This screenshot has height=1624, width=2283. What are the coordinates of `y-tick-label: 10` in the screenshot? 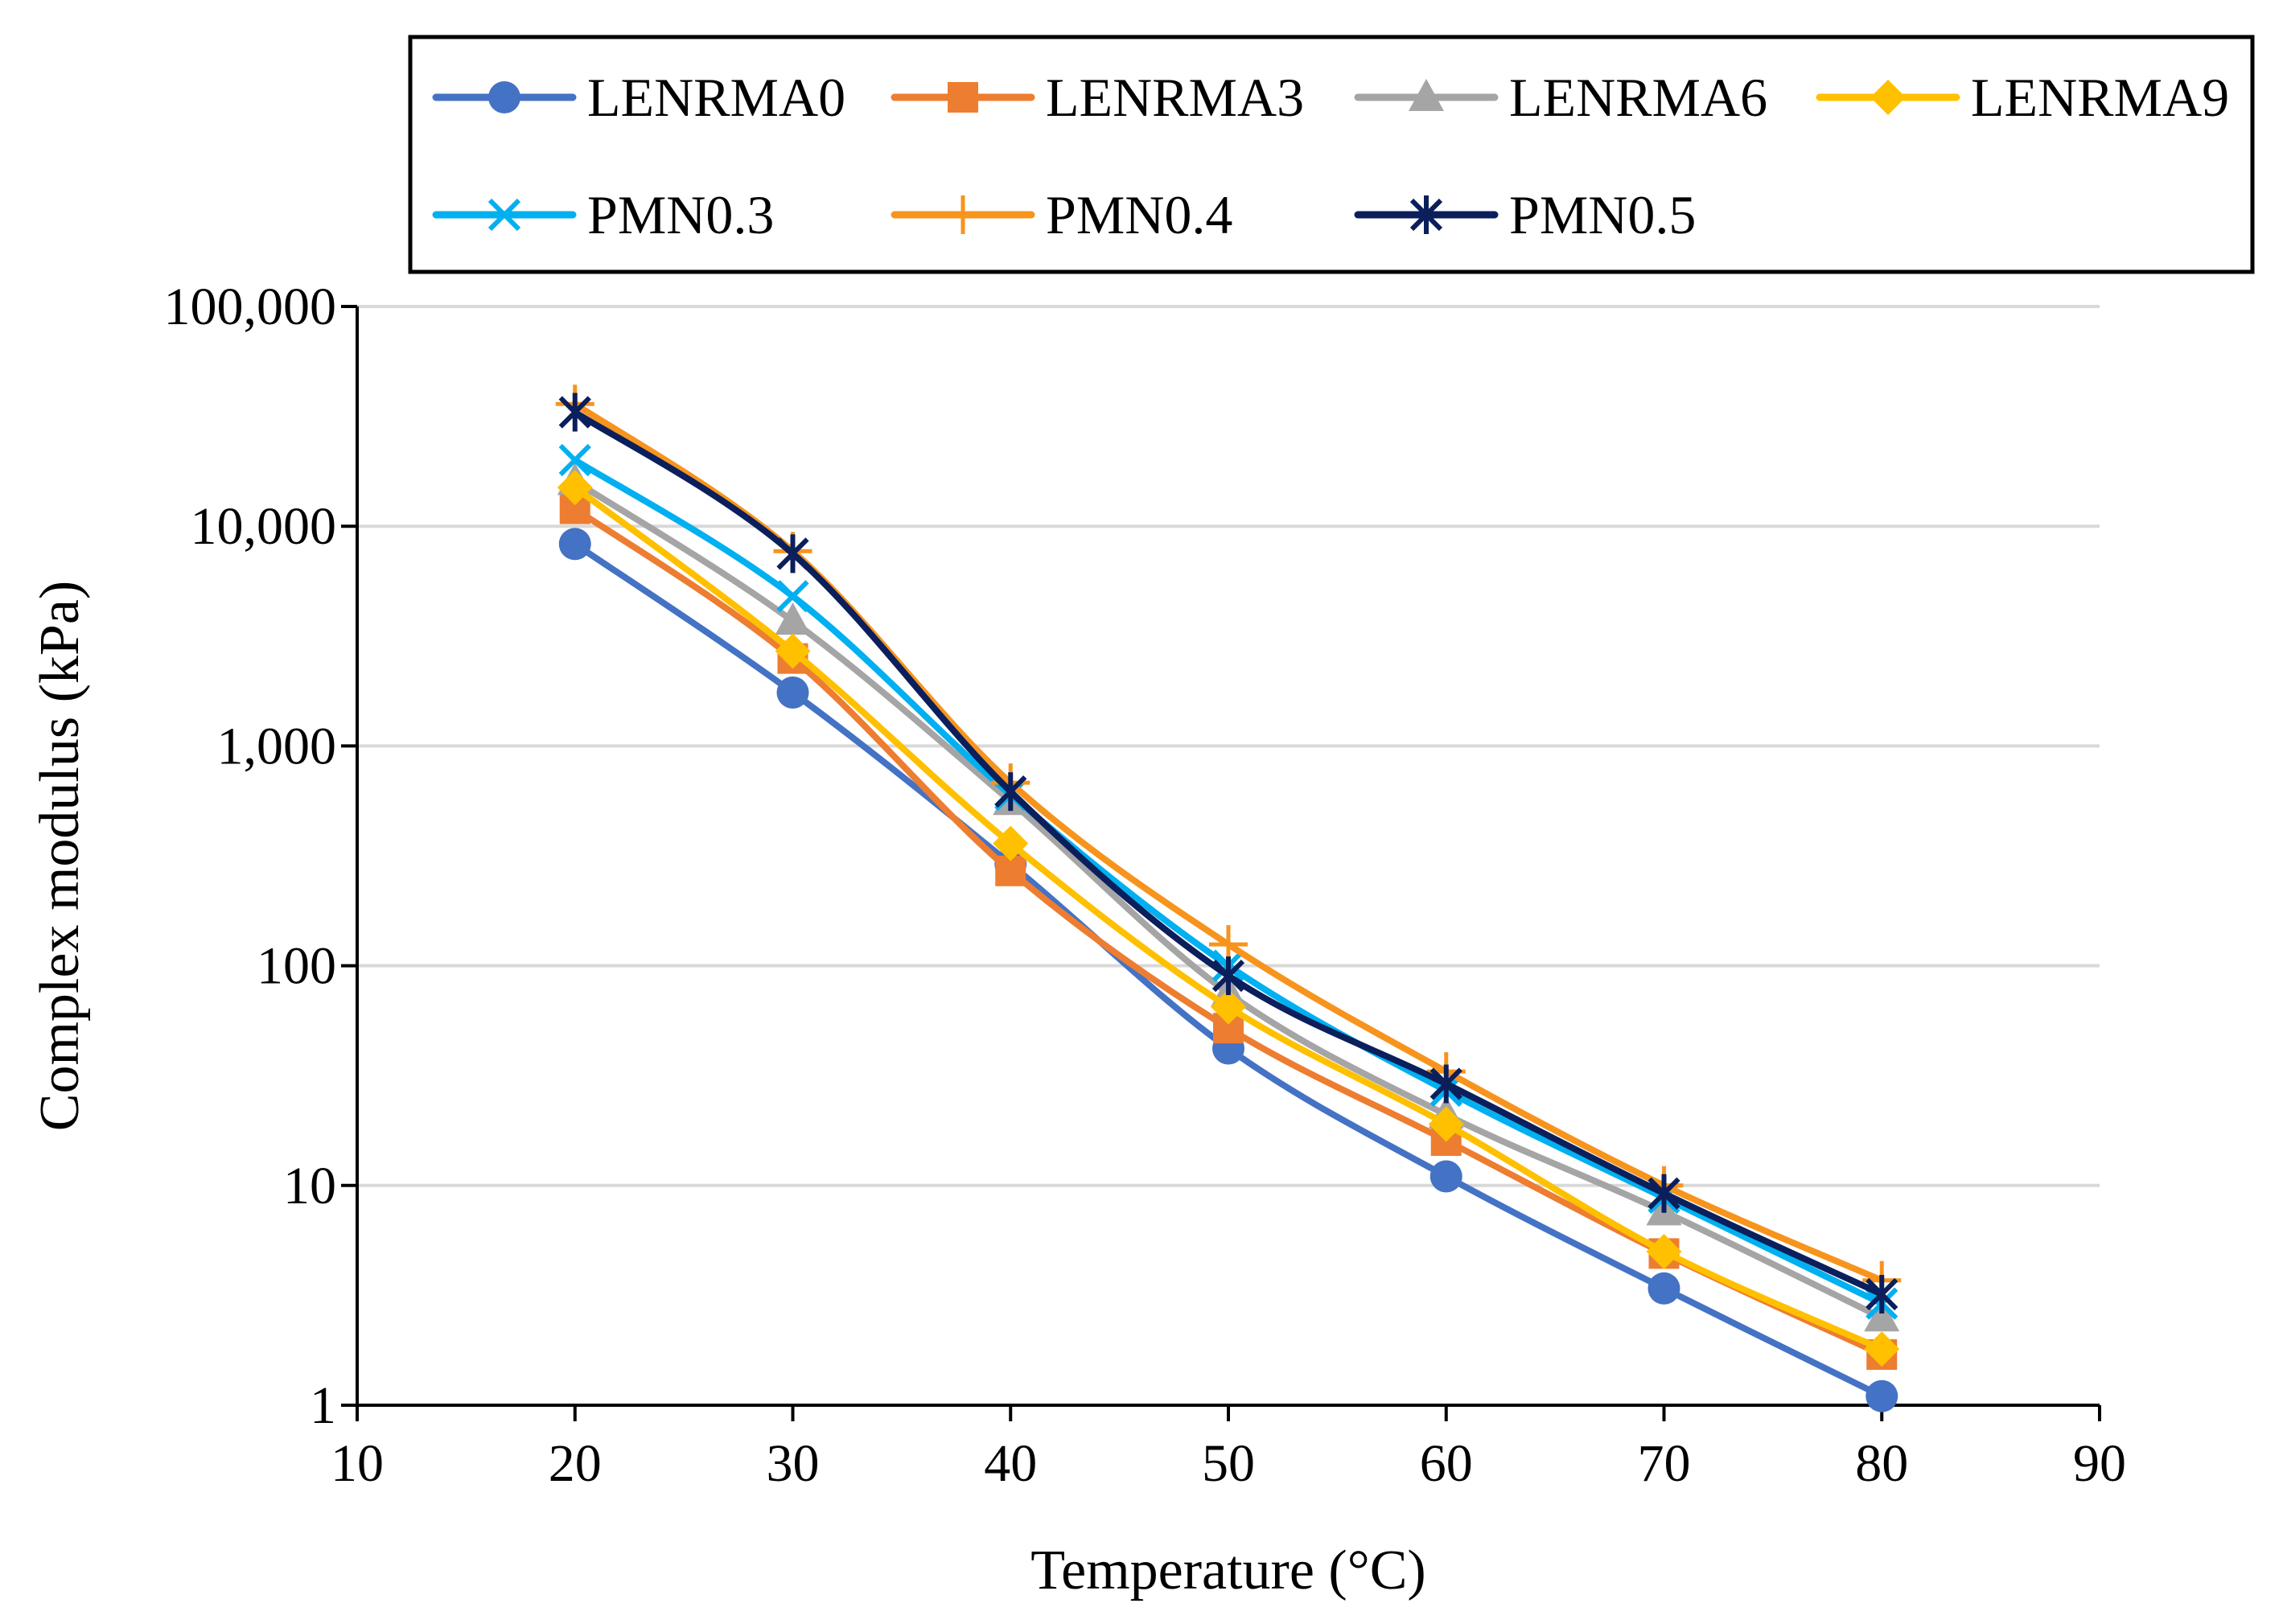 It's located at (309, 1186).